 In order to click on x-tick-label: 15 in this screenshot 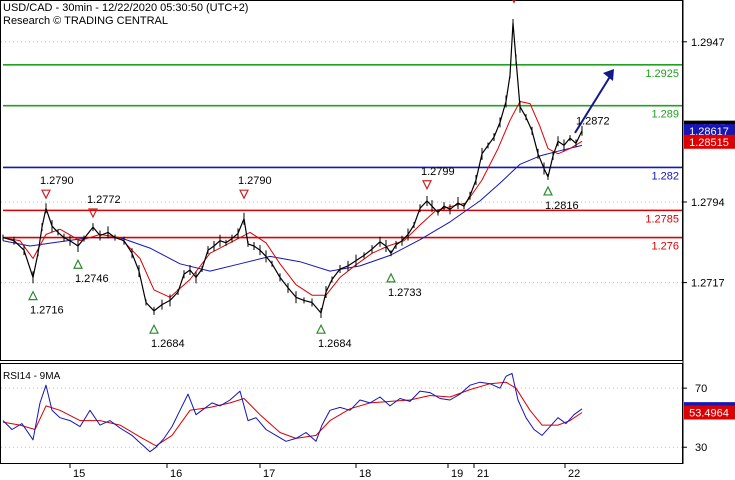, I will do `click(79, 474)`.